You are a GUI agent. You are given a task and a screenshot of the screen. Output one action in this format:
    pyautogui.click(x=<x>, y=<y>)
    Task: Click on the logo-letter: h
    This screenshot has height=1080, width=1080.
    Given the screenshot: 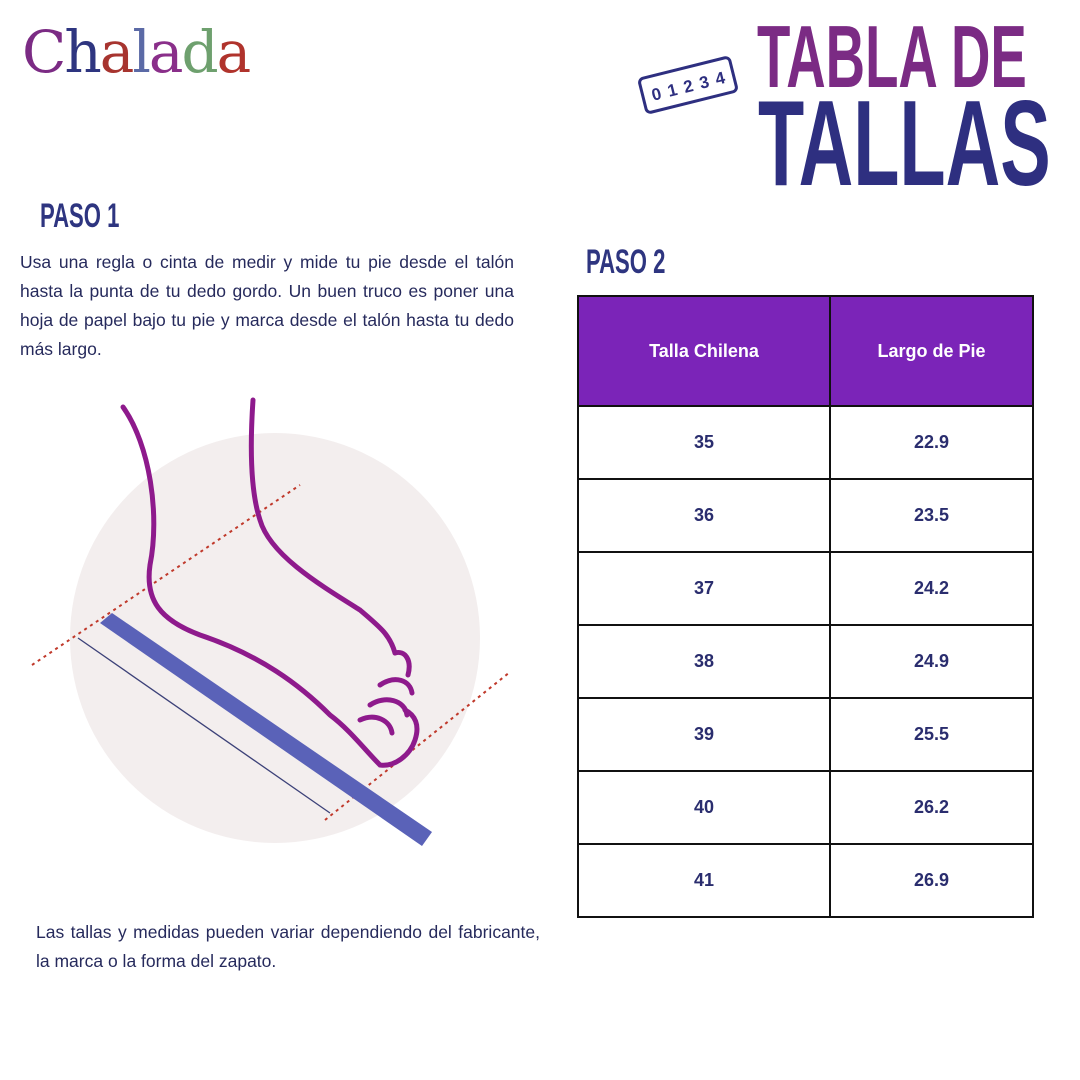 What is the action you would take?
    pyautogui.click(x=82, y=52)
    